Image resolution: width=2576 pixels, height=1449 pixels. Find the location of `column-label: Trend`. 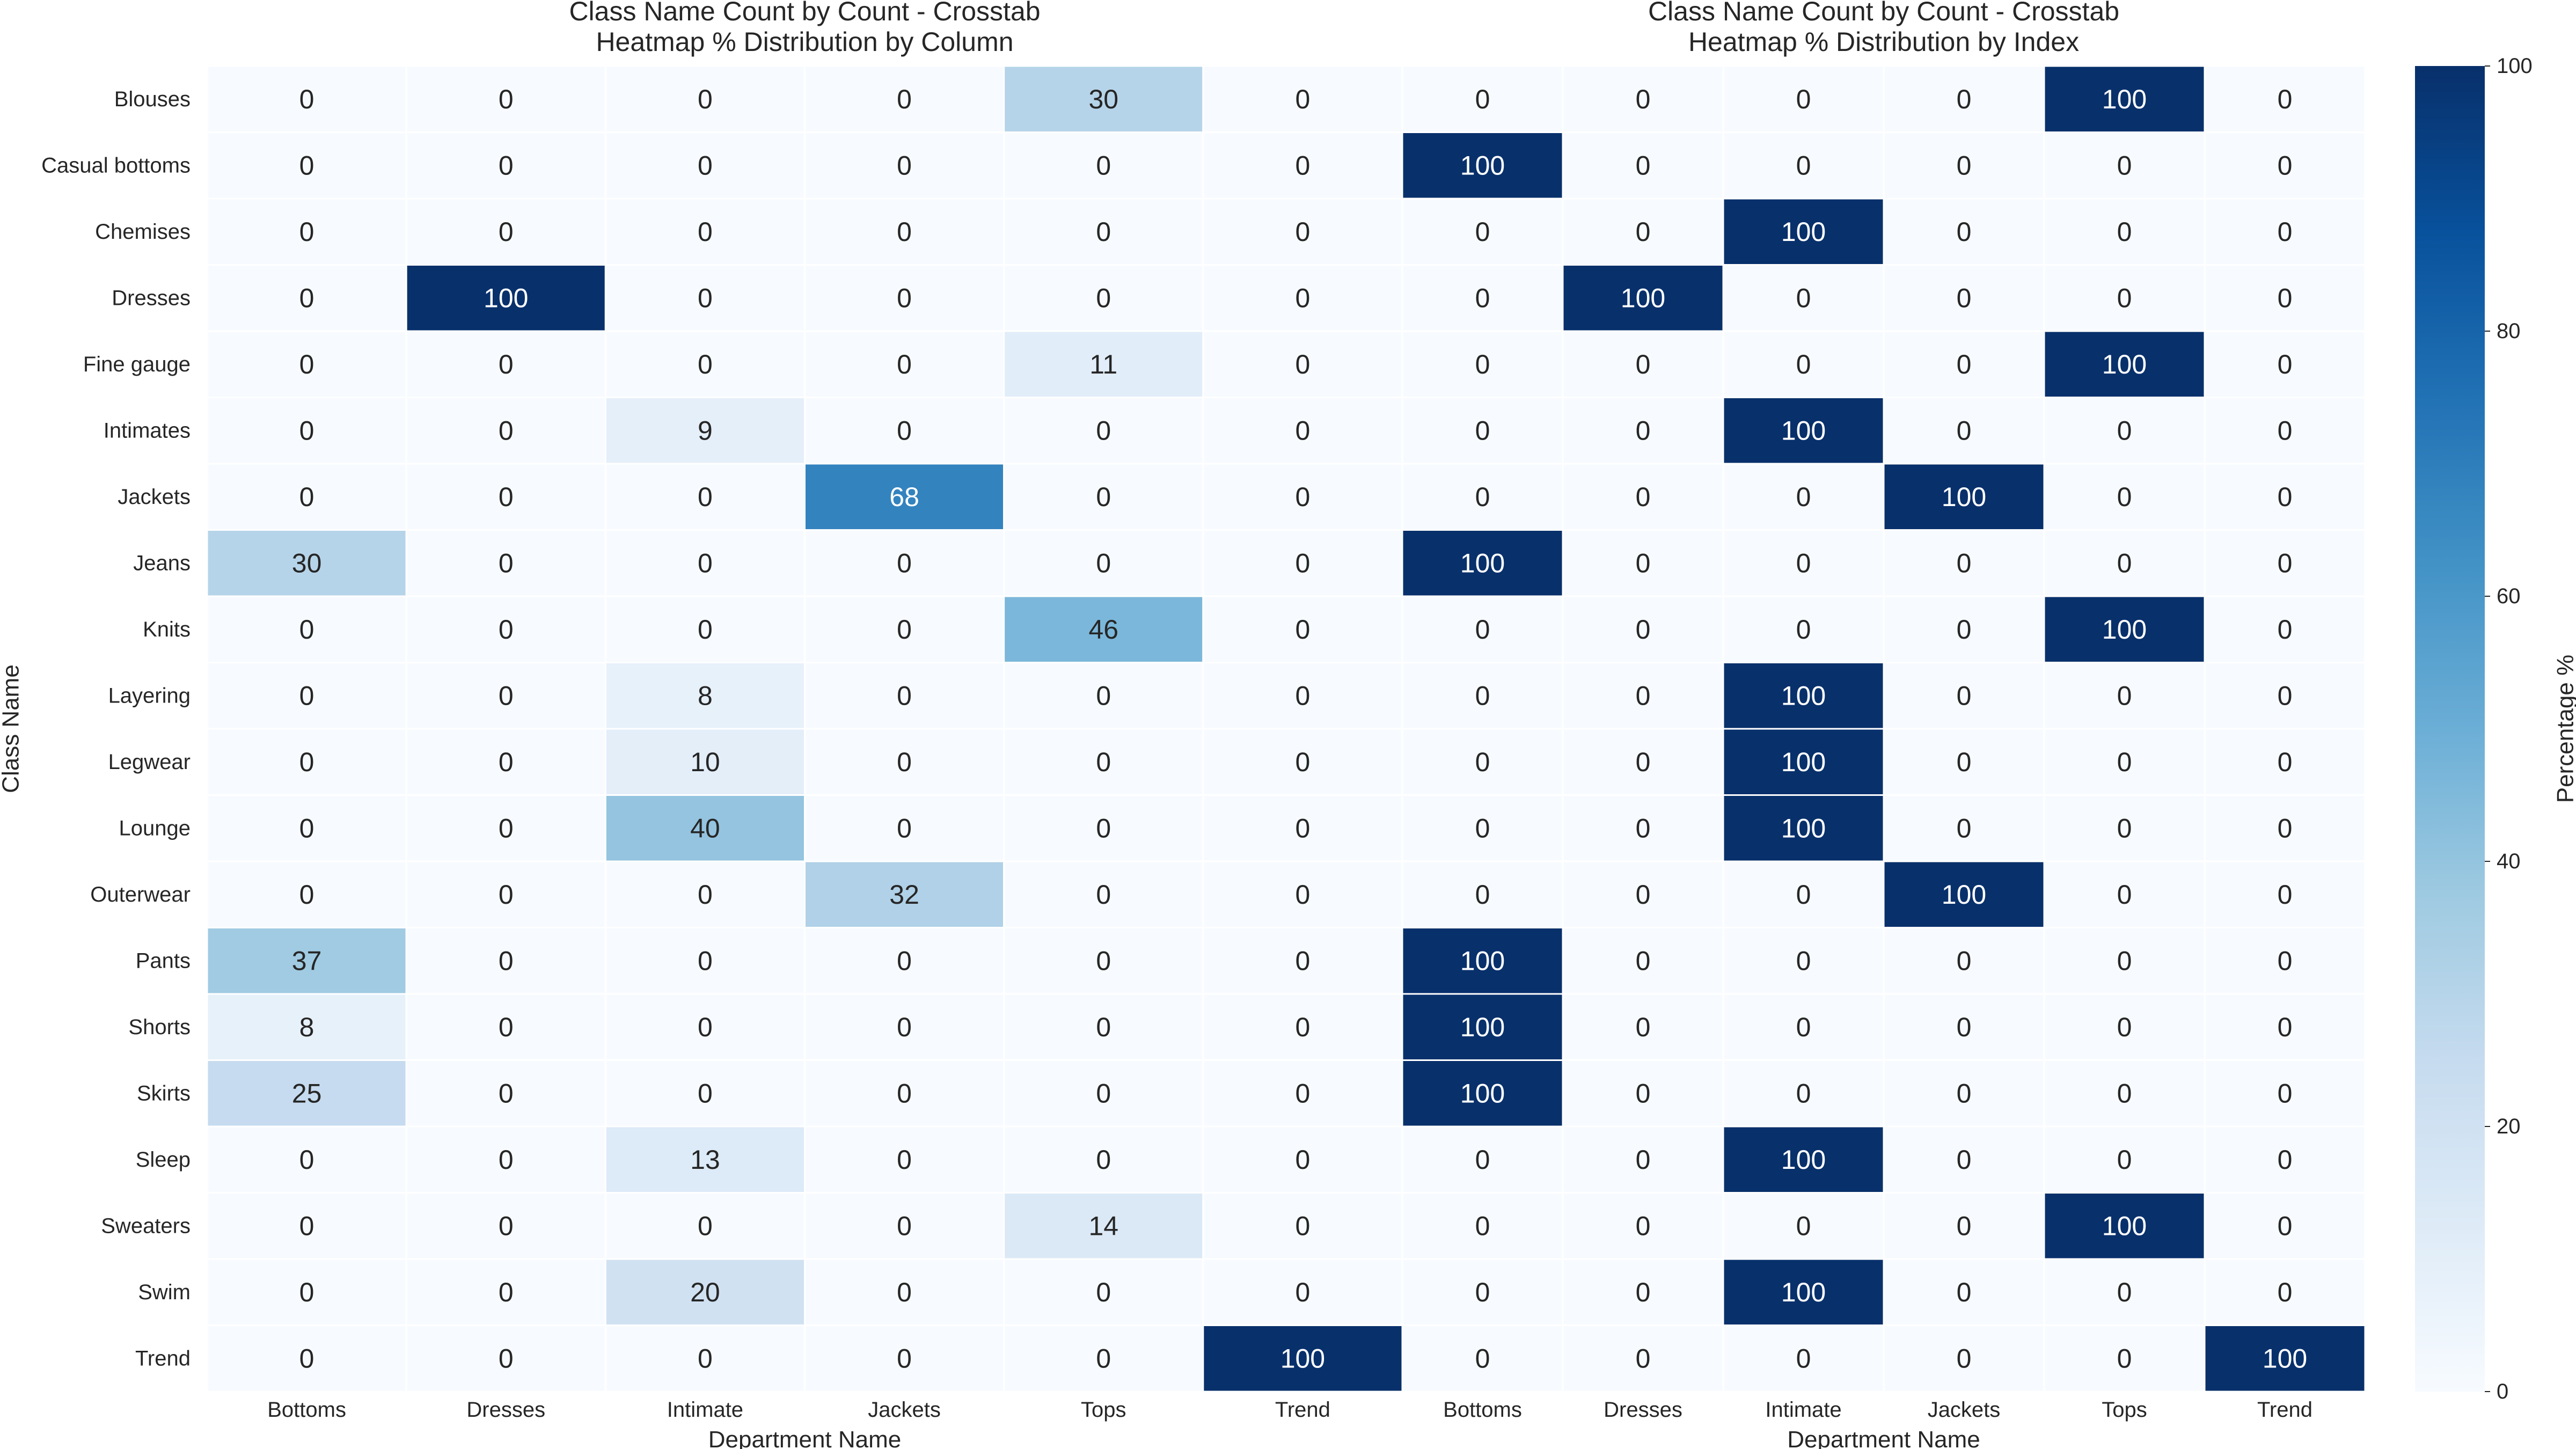

column-label: Trend is located at coordinates (2284, 1410).